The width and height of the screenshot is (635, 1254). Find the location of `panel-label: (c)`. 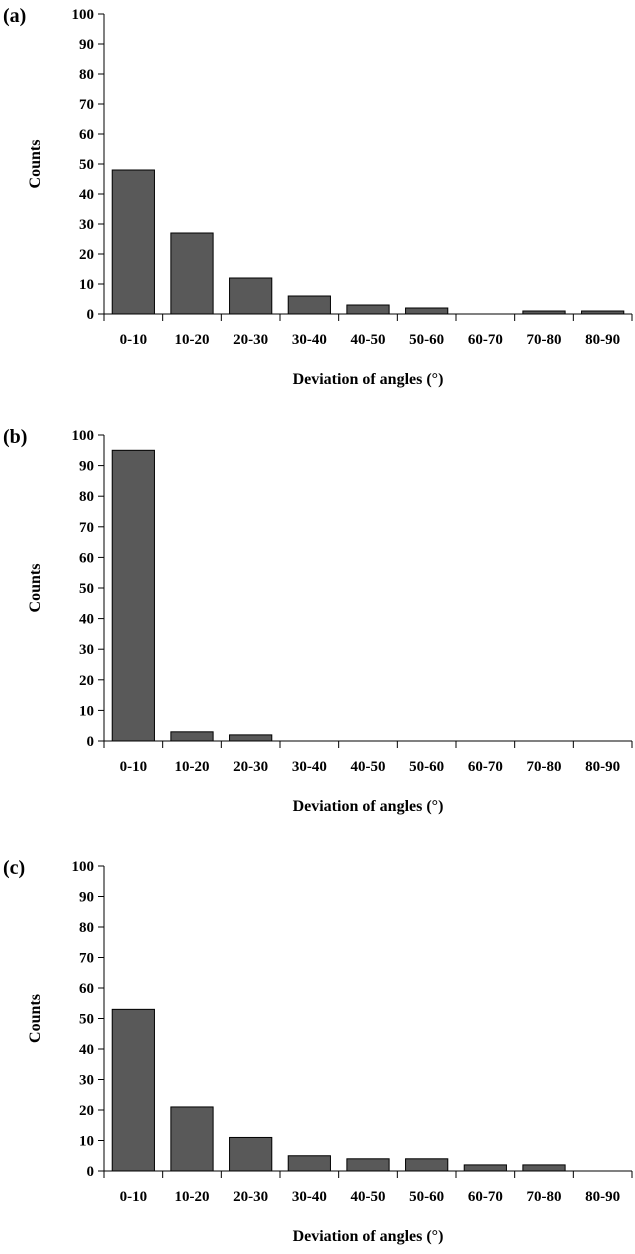

panel-label: (c) is located at coordinates (14, 868).